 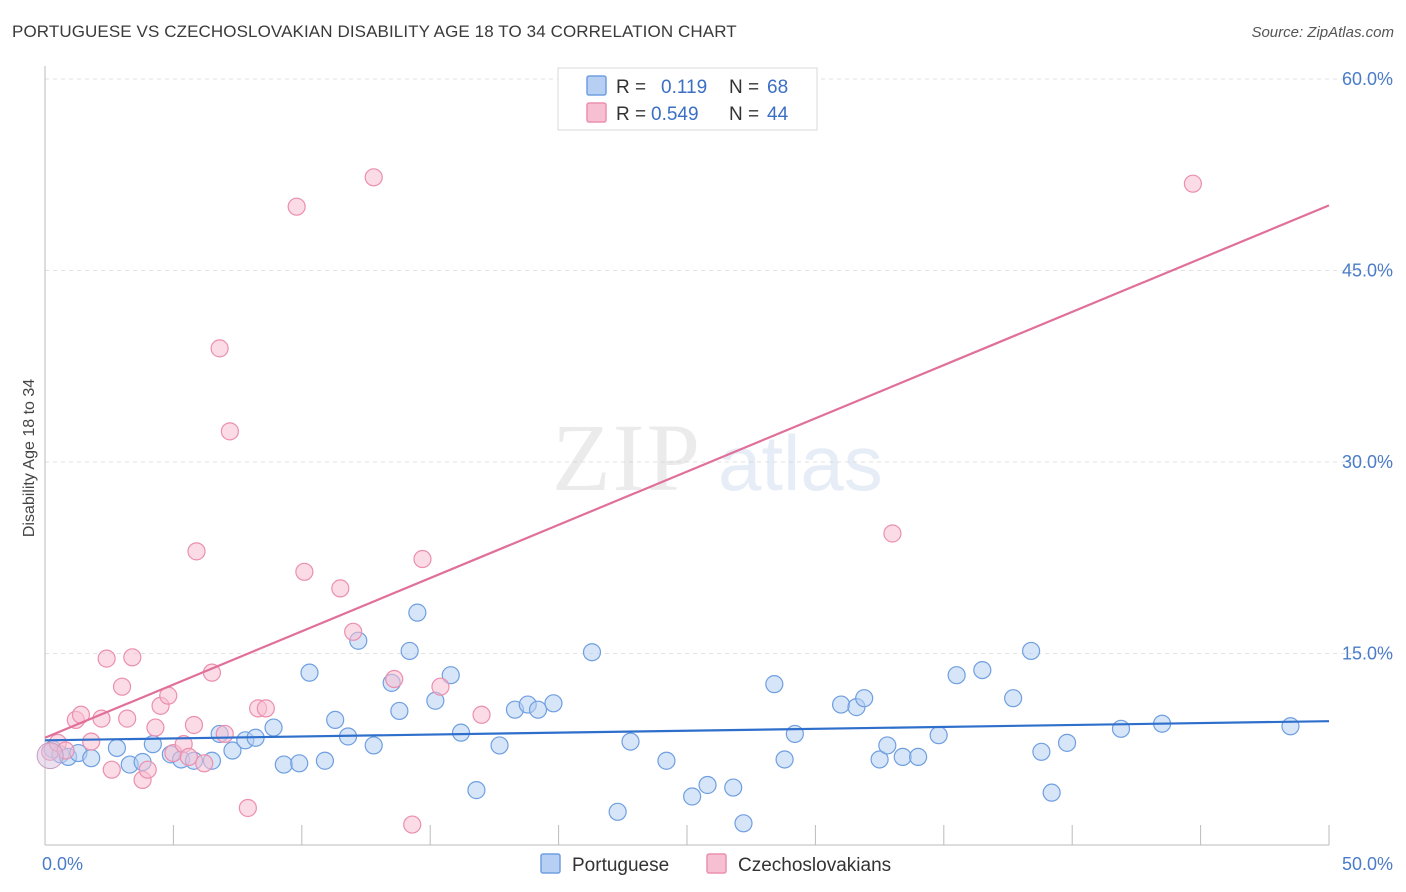 What do you see at coordinates (627, 457) in the screenshot?
I see `watermark-zip: ZIP` at bounding box center [627, 457].